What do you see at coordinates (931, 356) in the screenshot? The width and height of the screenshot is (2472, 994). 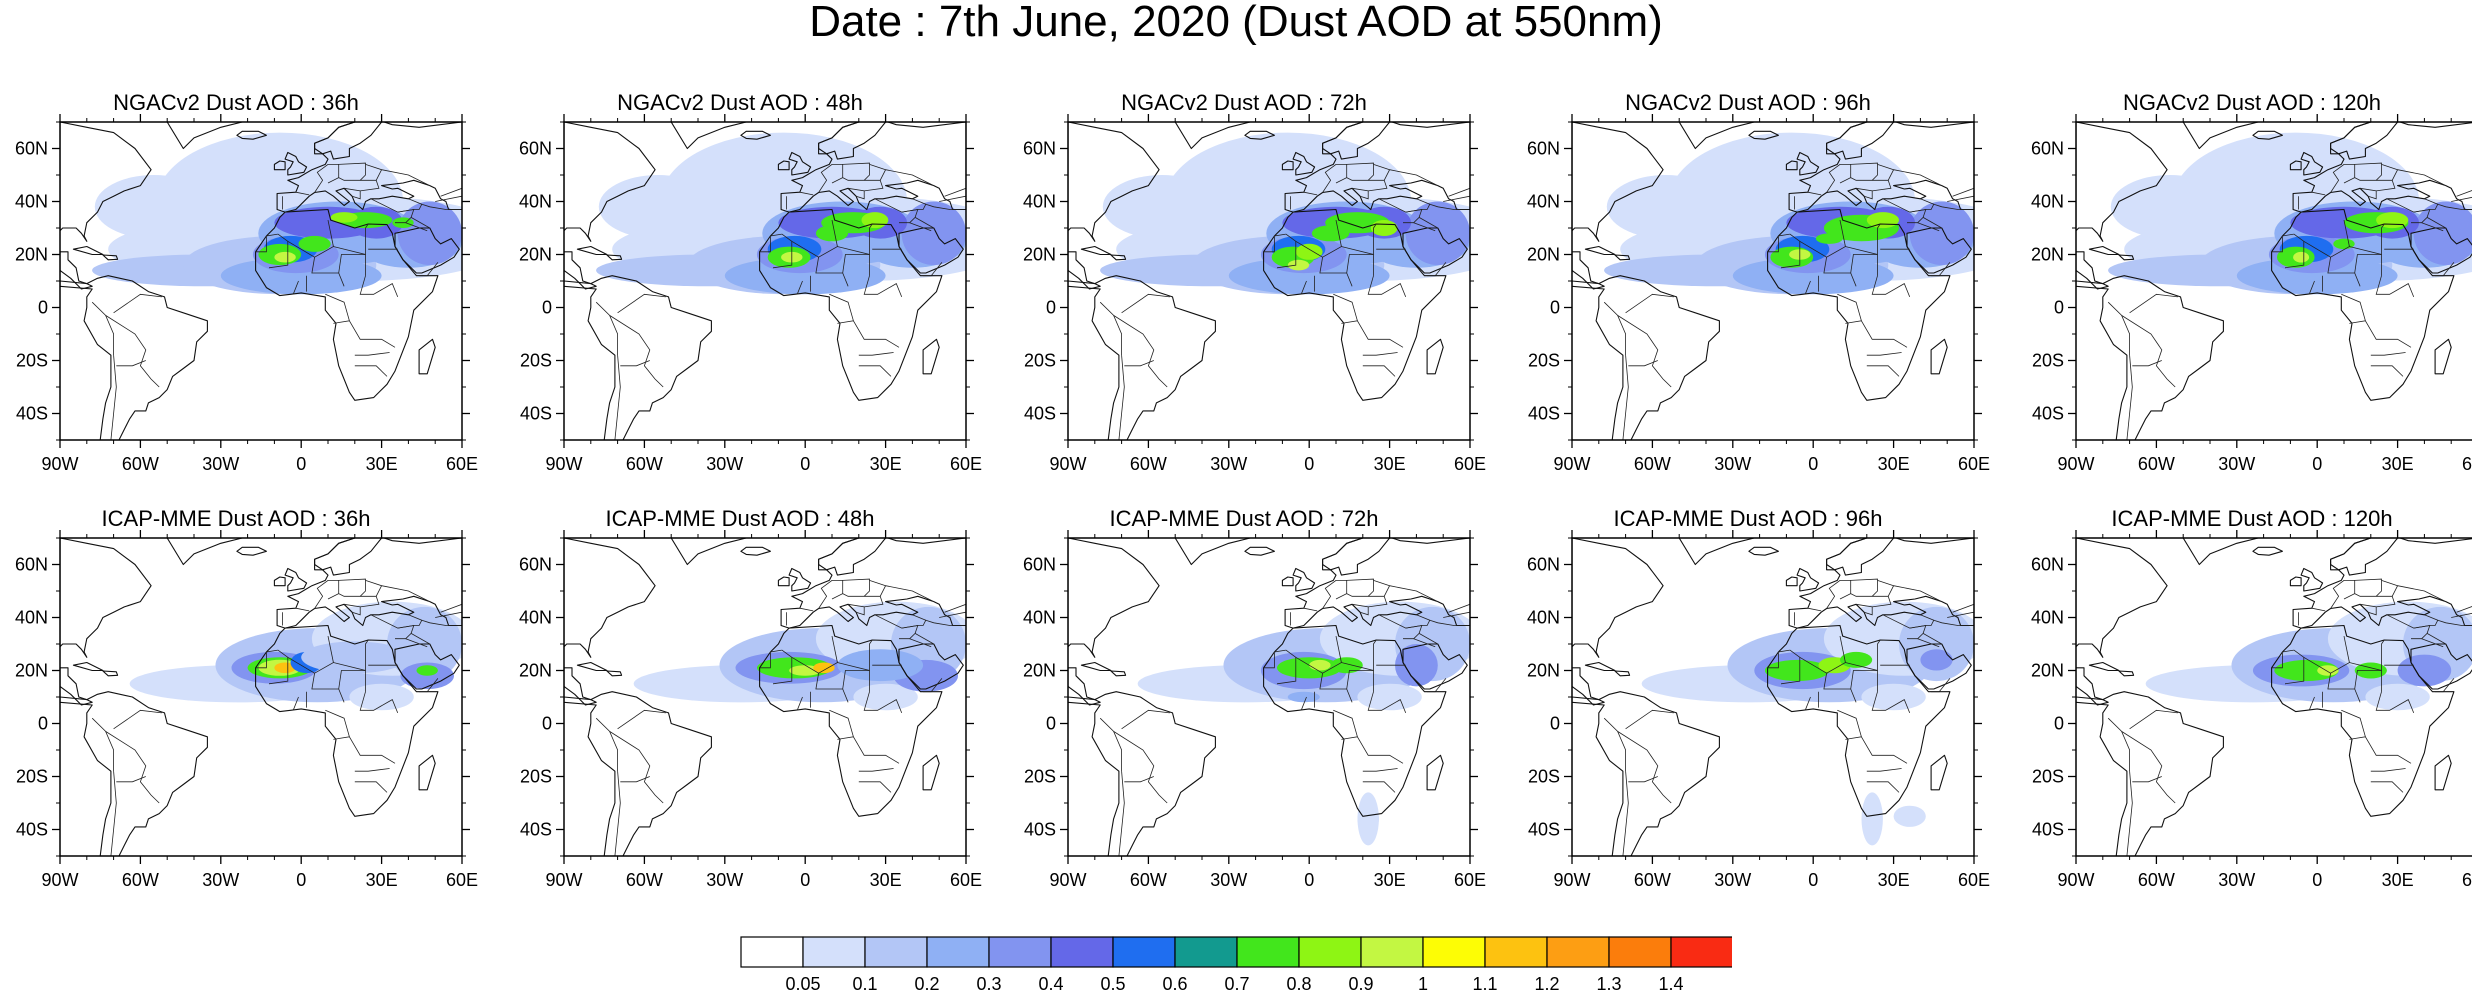 I see `coastline-madagascar` at bounding box center [931, 356].